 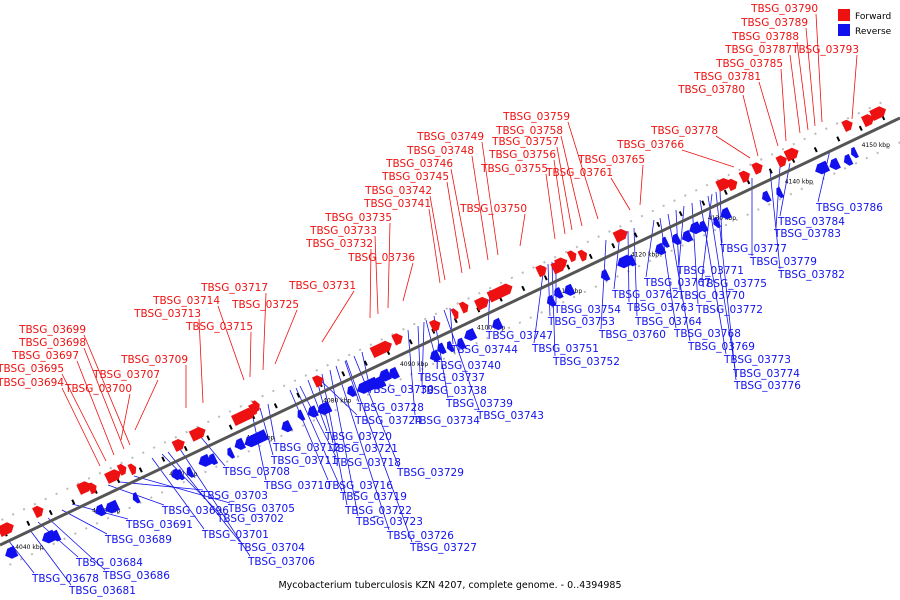 What do you see at coordinates (281, 562) in the screenshot?
I see `reverse-gene-label: TBSG_03706` at bounding box center [281, 562].